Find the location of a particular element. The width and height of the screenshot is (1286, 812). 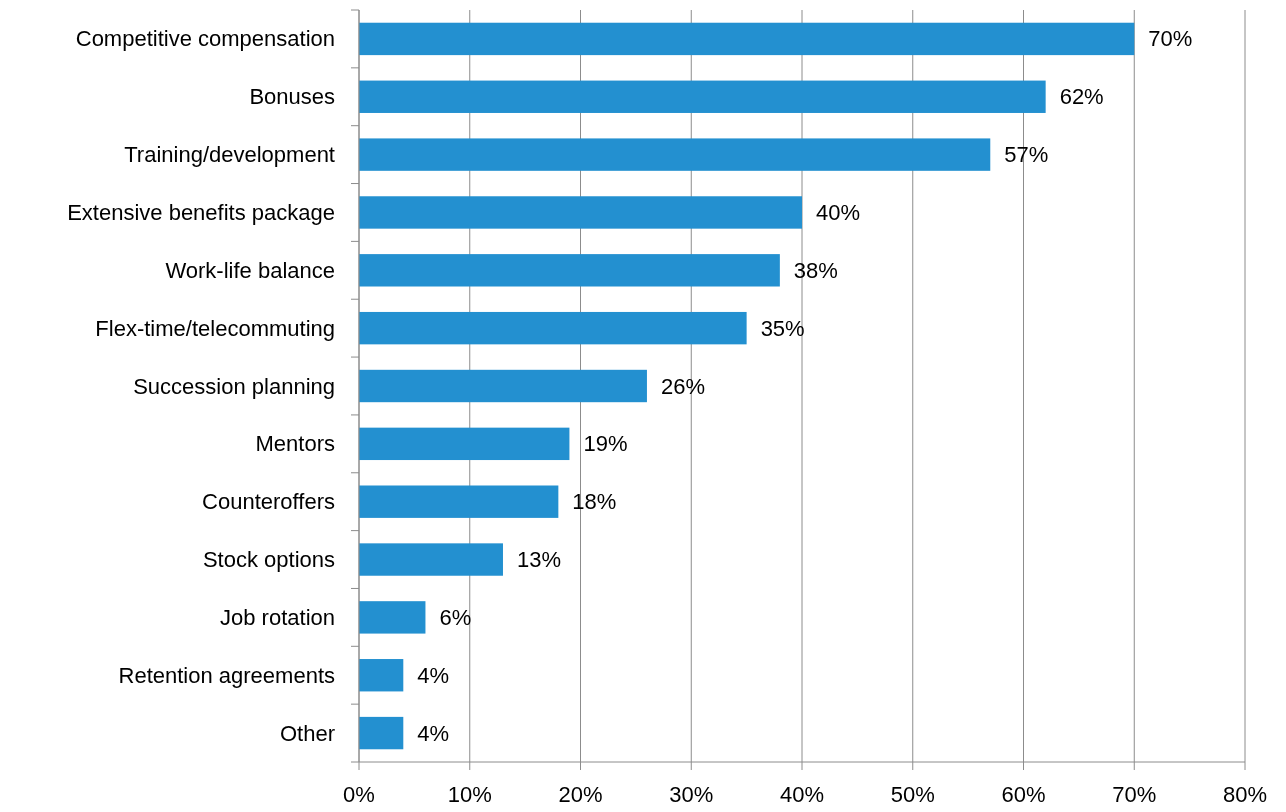

y-tick-label: Counteroffers is located at coordinates (268, 502).